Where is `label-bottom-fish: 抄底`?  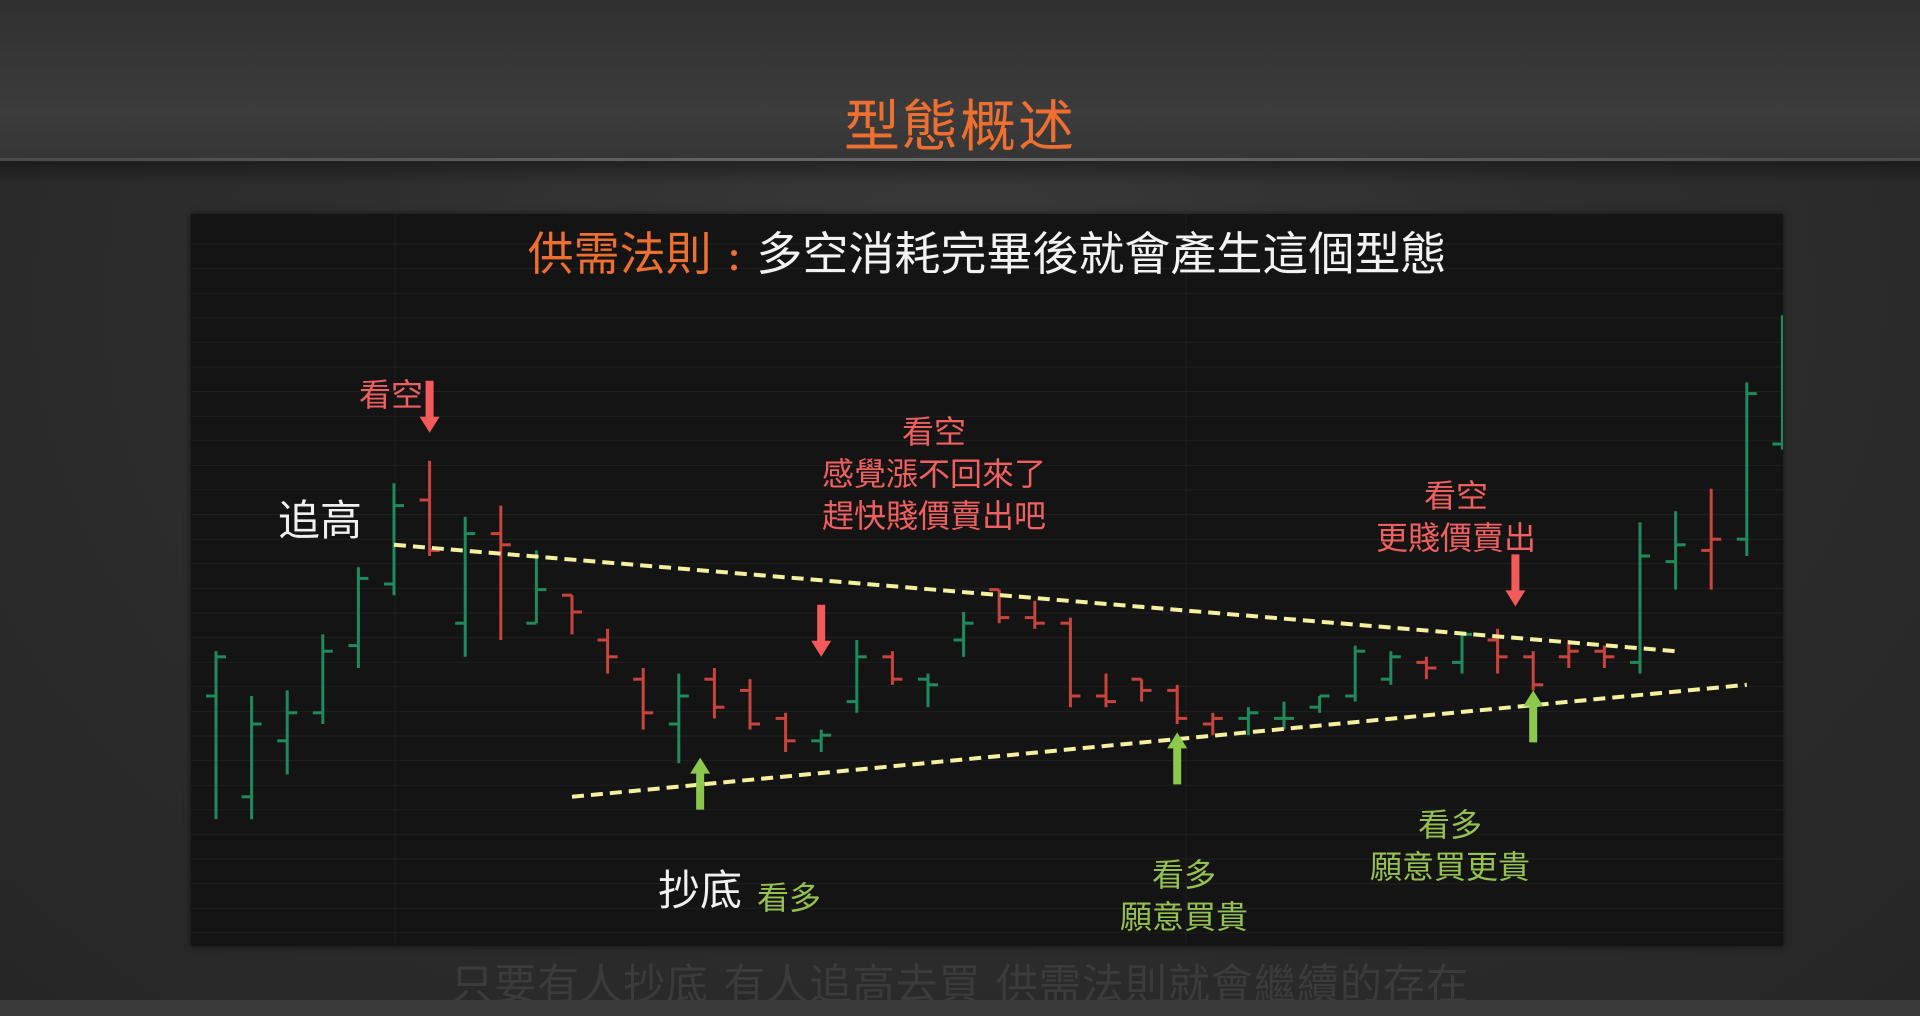
label-bottom-fish: 抄底 is located at coordinates (699, 890).